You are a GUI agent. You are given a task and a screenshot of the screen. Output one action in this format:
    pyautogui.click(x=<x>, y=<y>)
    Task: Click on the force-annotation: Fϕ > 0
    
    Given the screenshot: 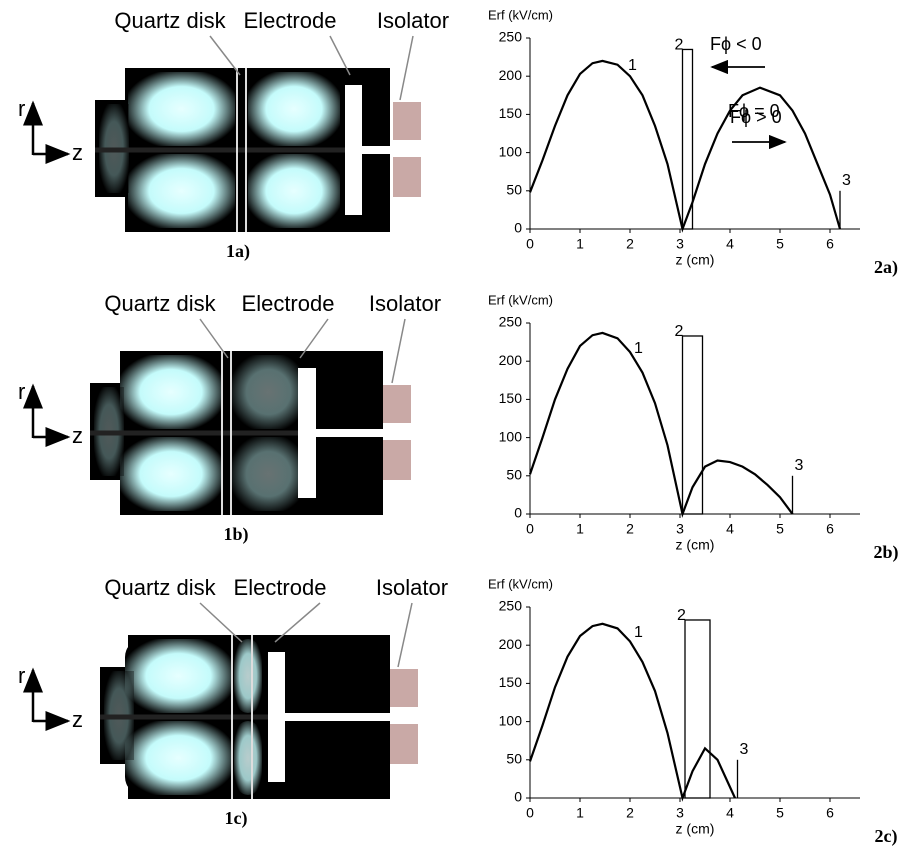 What is the action you would take?
    pyautogui.click(x=756, y=117)
    